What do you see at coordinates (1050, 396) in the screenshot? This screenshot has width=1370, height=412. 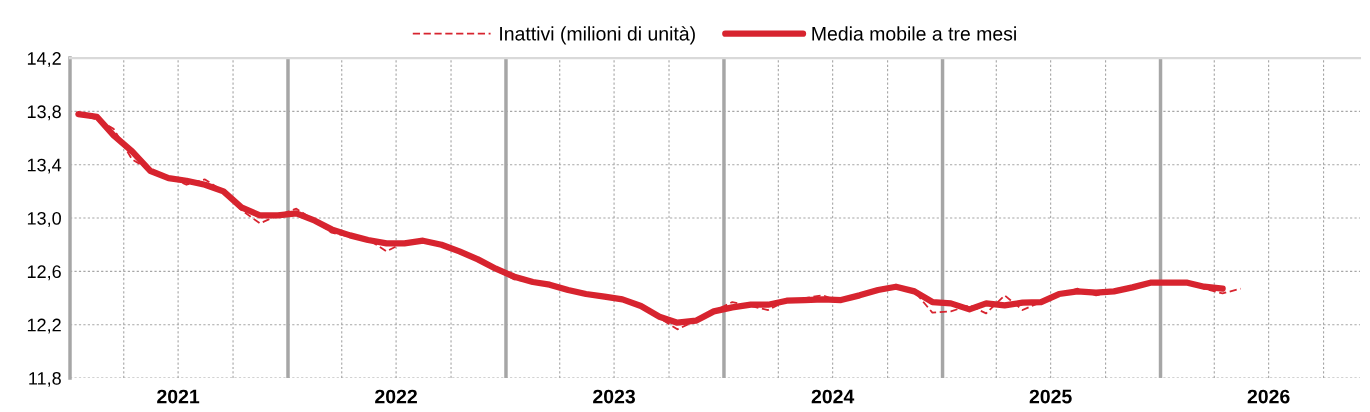 I see `x-tick-label: 2025` at bounding box center [1050, 396].